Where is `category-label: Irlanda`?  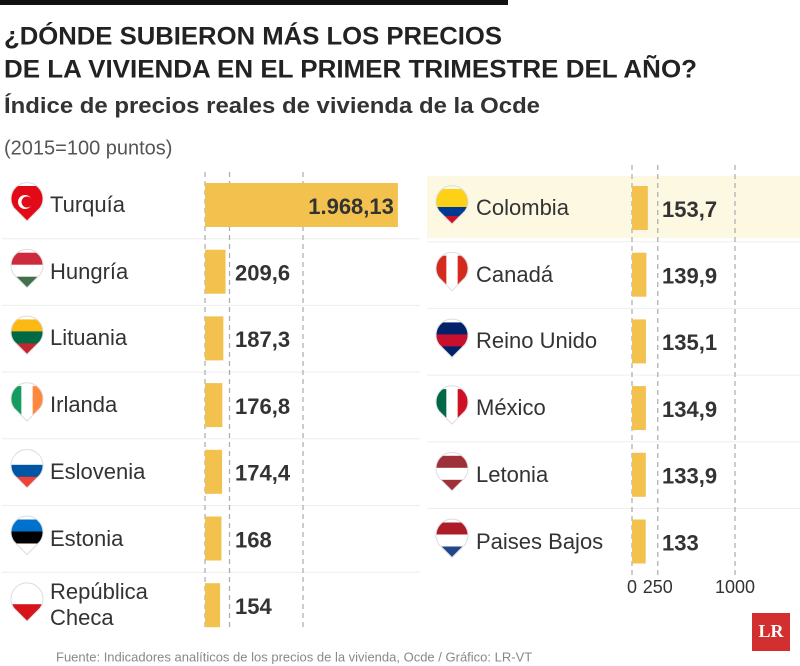 category-label: Irlanda is located at coordinates (84, 405).